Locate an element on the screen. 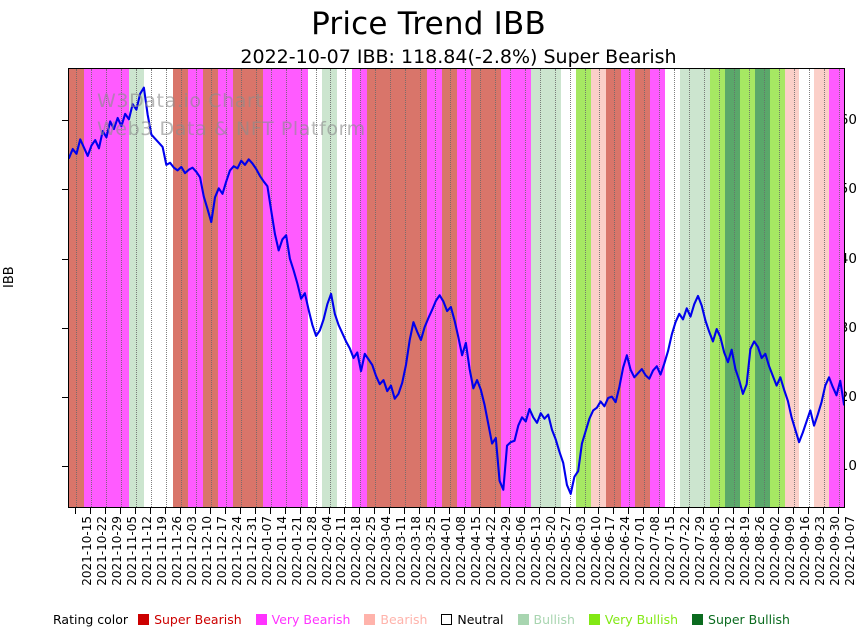 This screenshot has width=857, height=641. legend-label: Super Bearish is located at coordinates (198, 619).